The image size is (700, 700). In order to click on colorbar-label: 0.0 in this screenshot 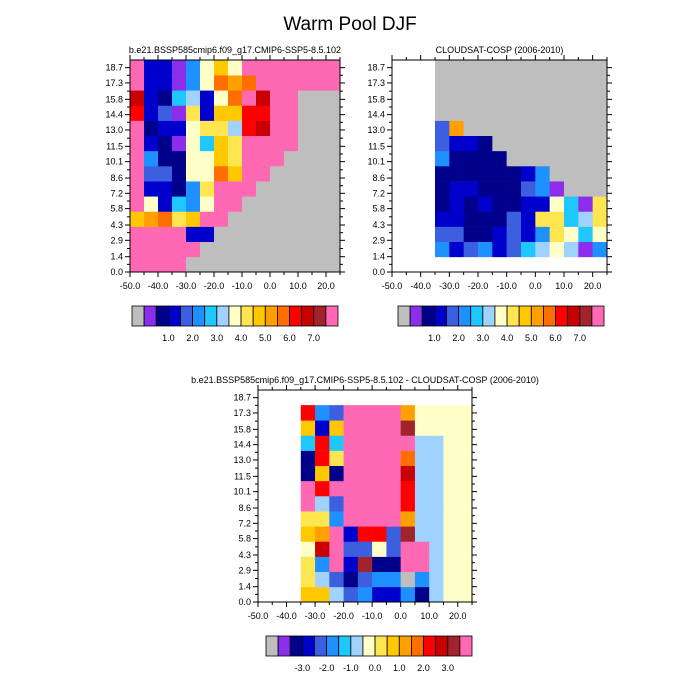, I will do `click(375, 668)`.